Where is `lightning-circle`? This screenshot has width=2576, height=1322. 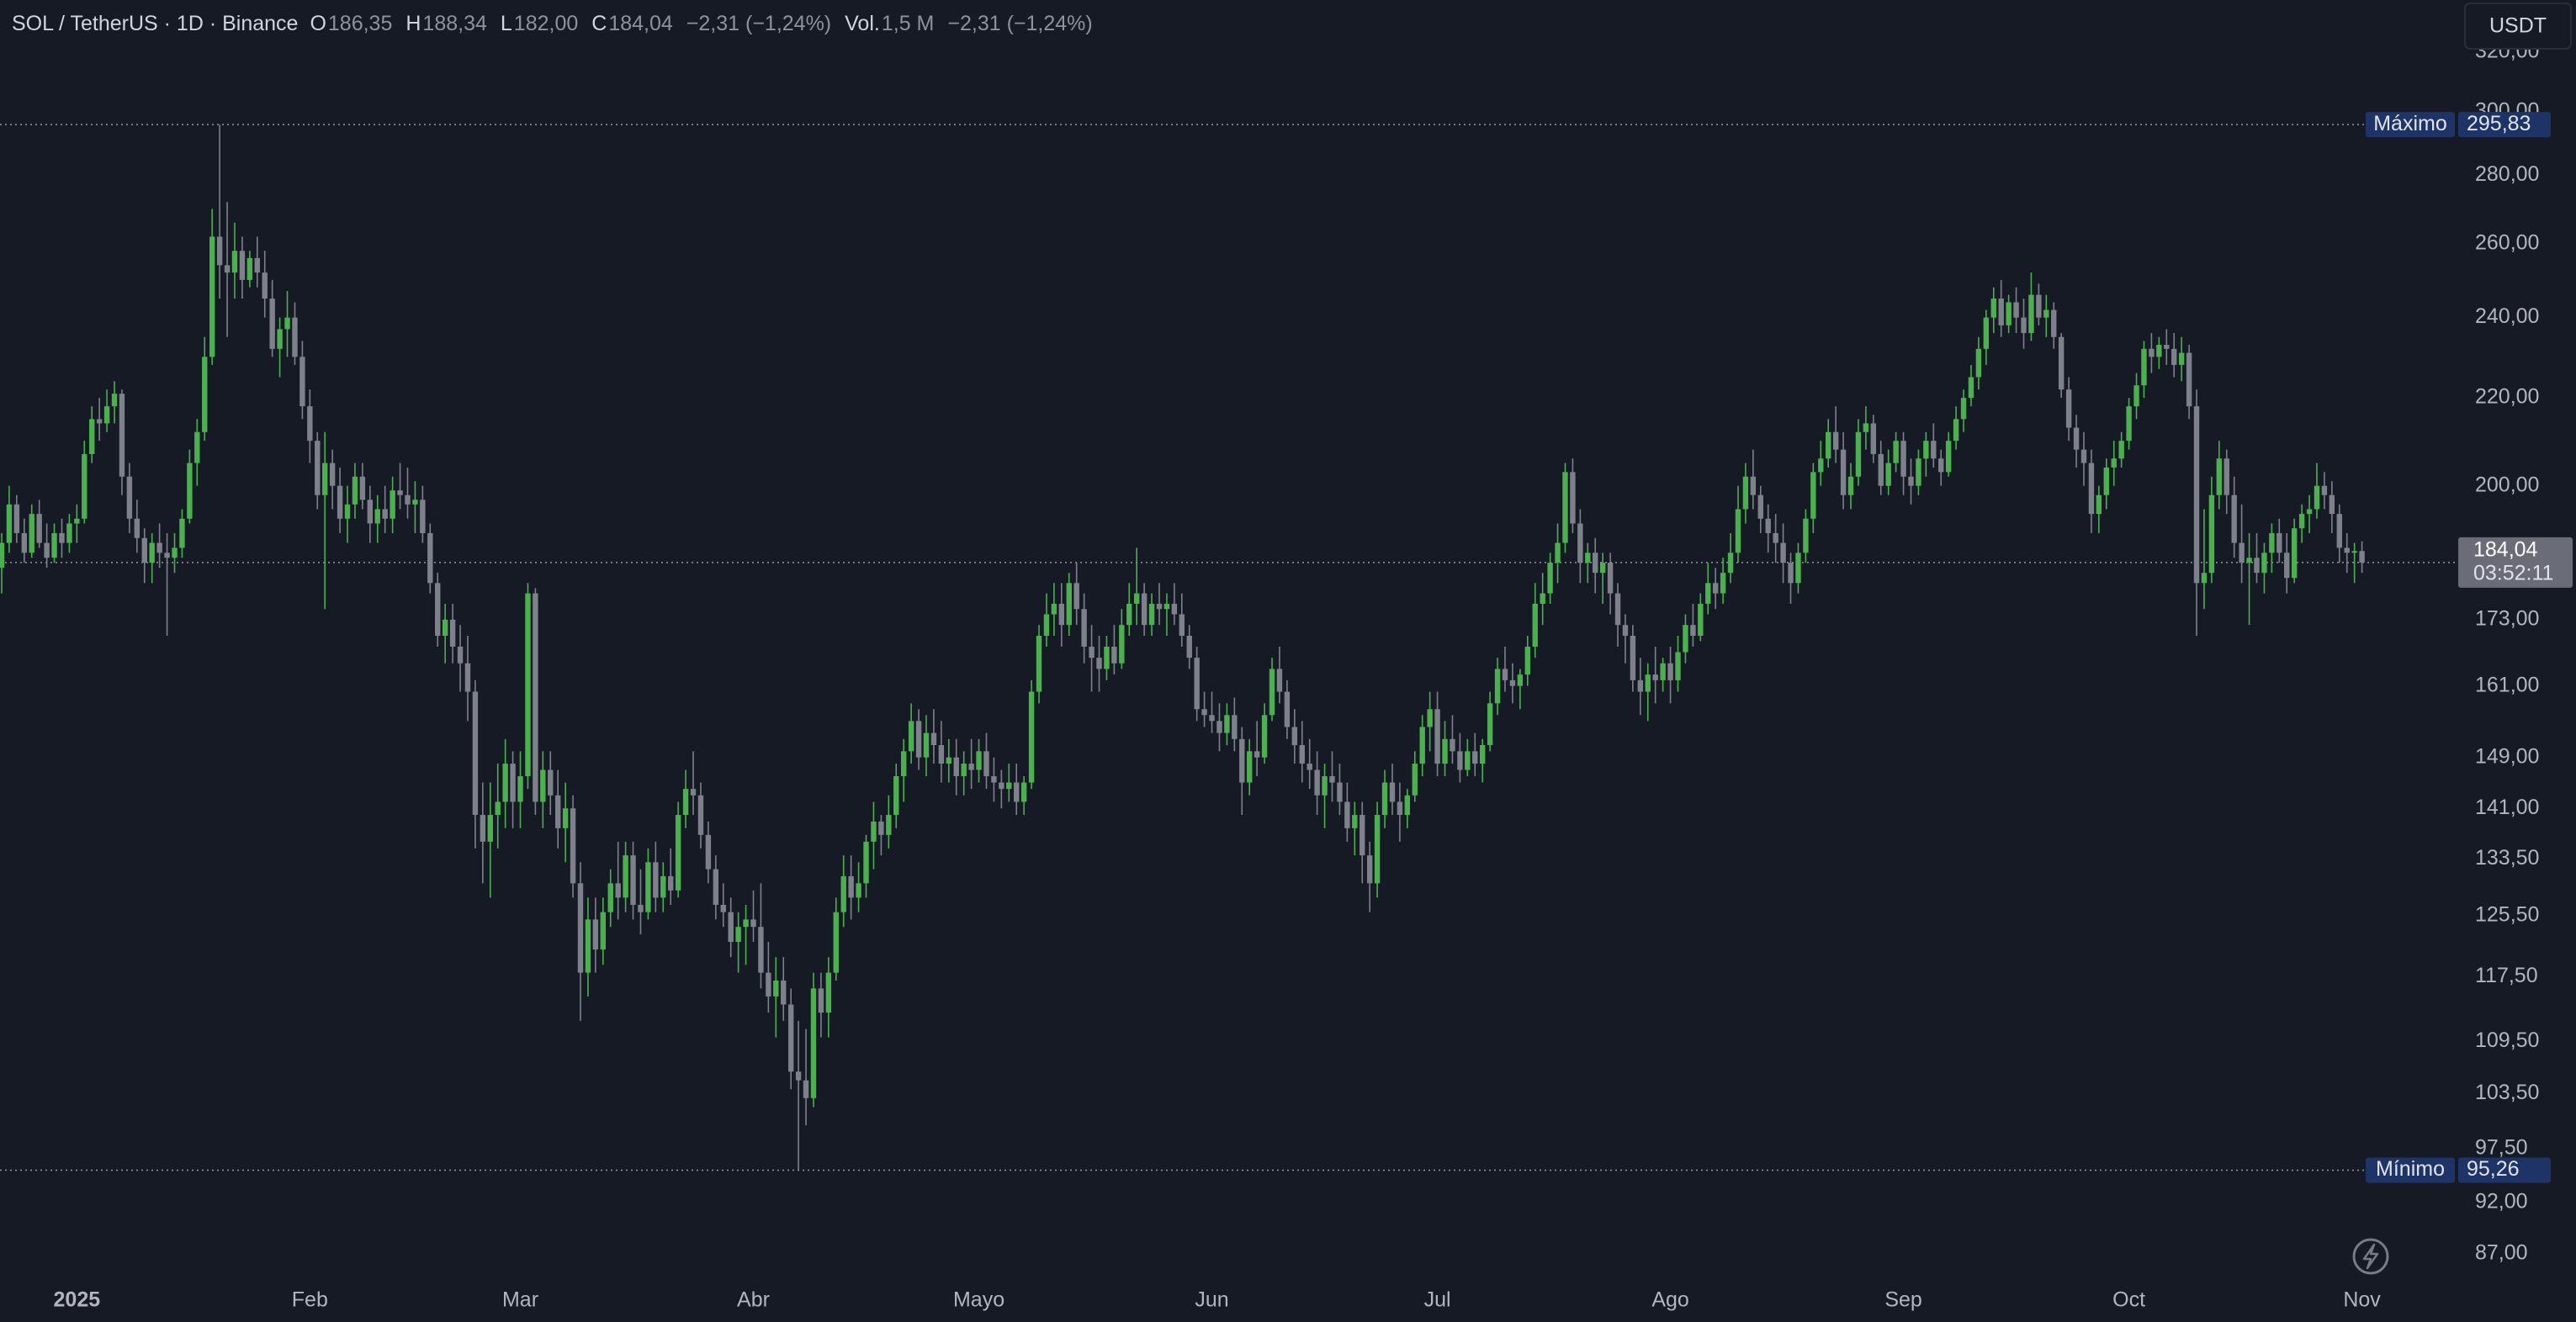
lightning-circle is located at coordinates (2370, 1256).